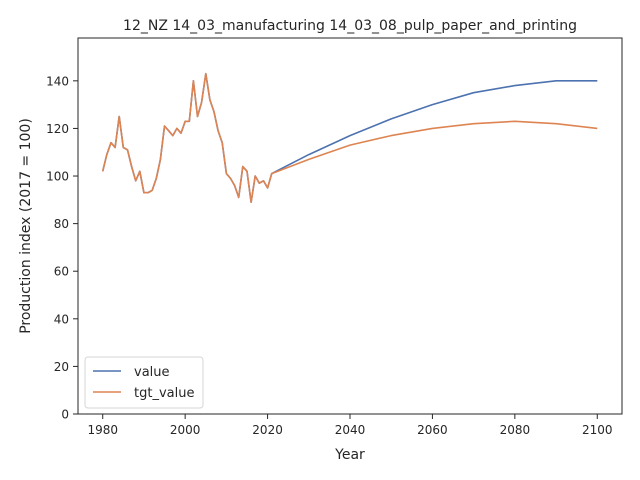 Image resolution: width=640 pixels, height=480 pixels. What do you see at coordinates (65, 415) in the screenshot?
I see `y-tick-label: 0` at bounding box center [65, 415].